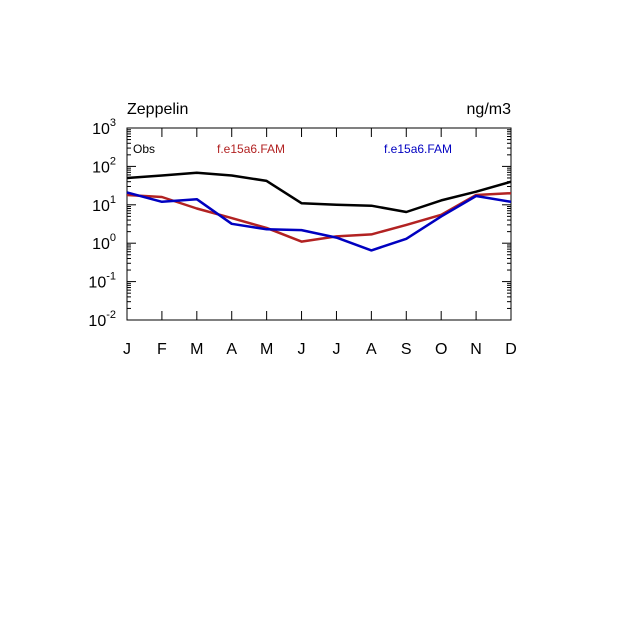 This screenshot has width=638, height=638. I want to click on chart-units: ng/m3, so click(489, 109).